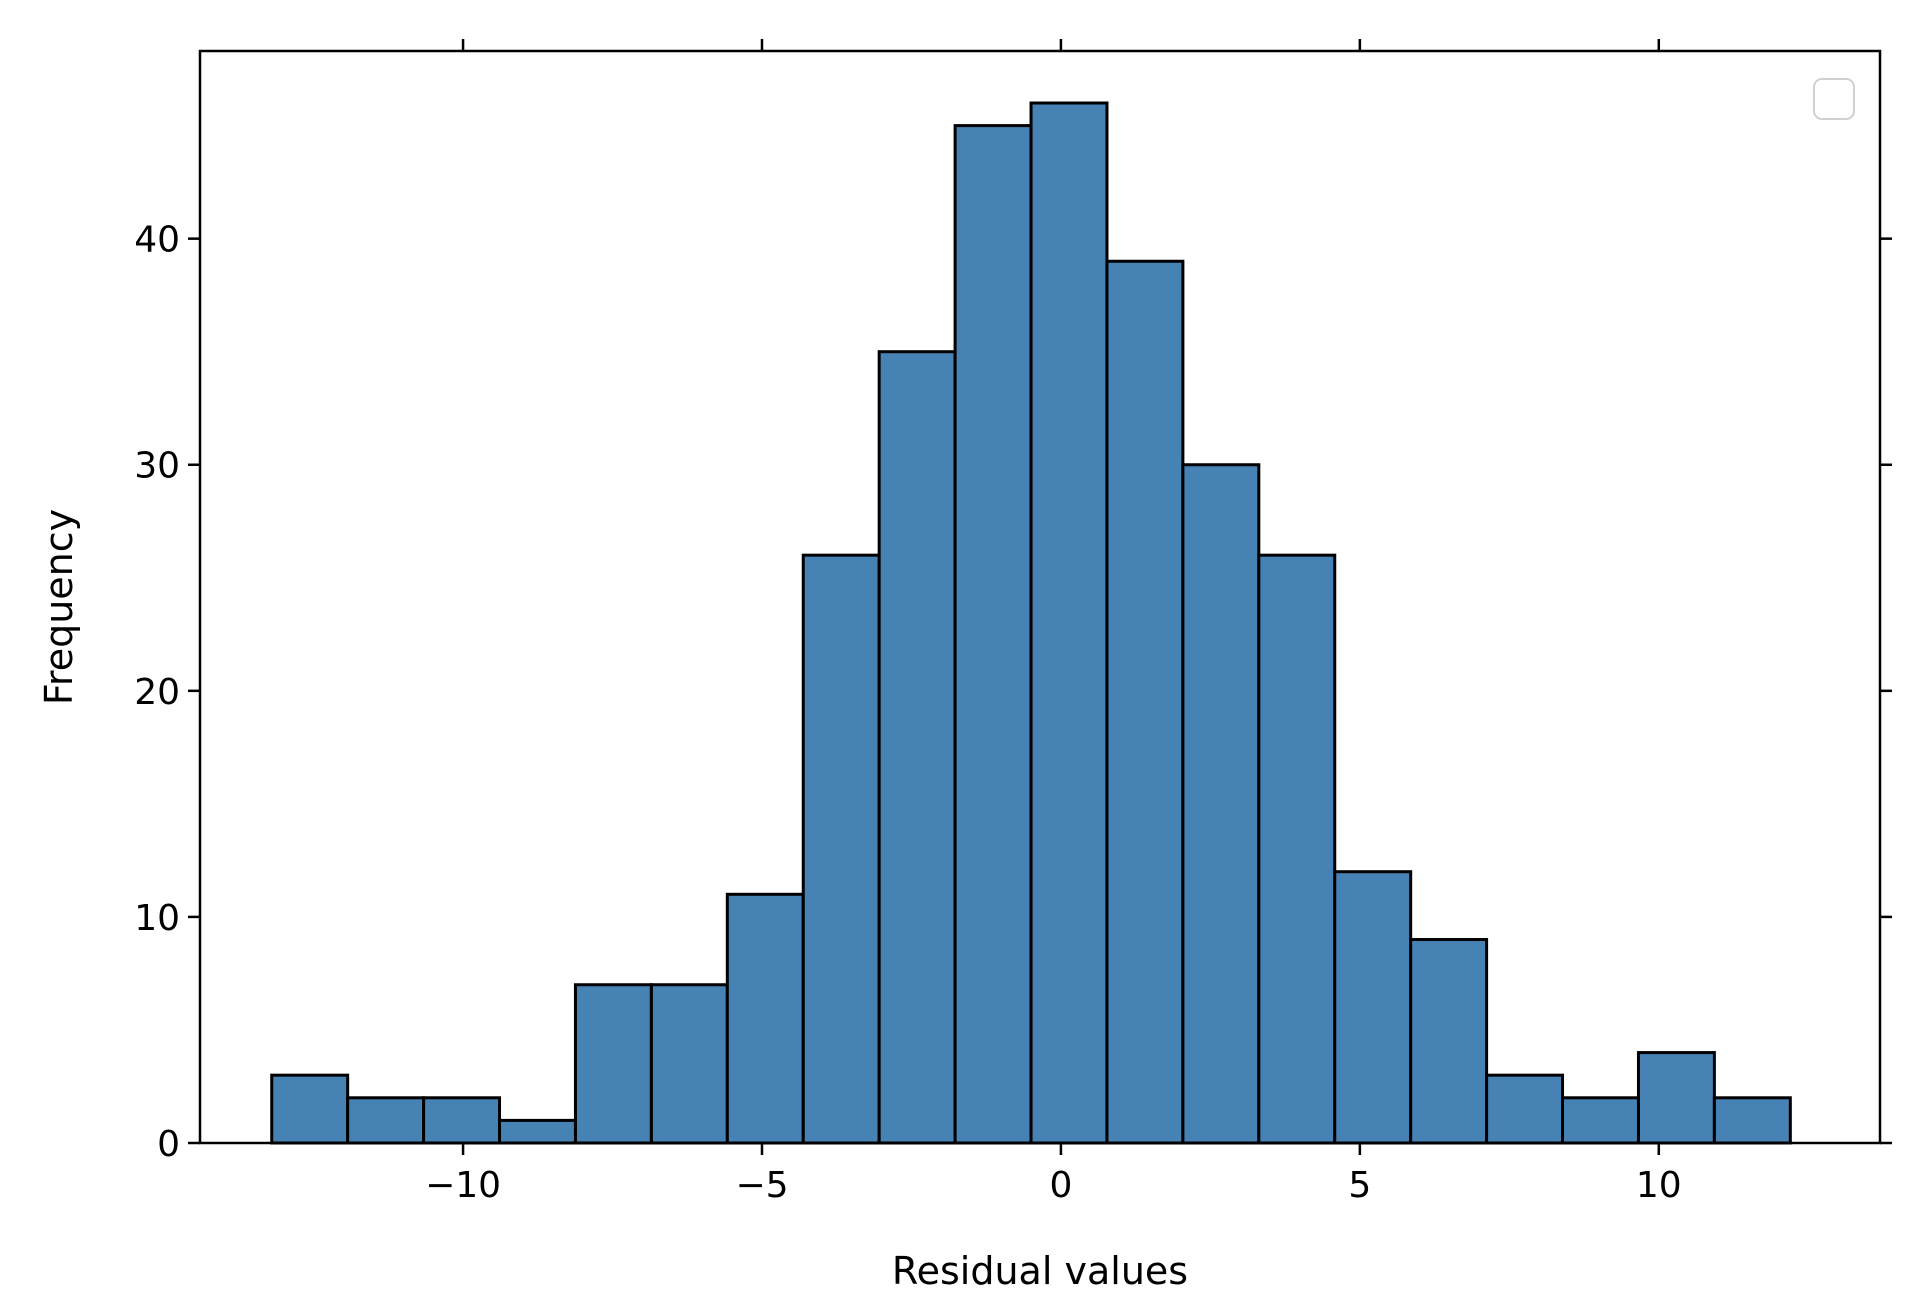 Image resolution: width=1916 pixels, height=1305 pixels. What do you see at coordinates (1834, 99) in the screenshot?
I see `legend-box` at bounding box center [1834, 99].